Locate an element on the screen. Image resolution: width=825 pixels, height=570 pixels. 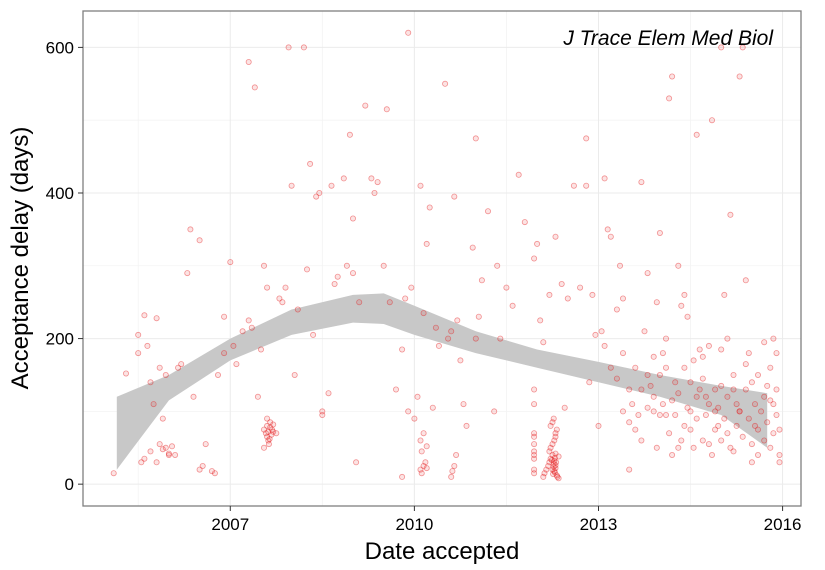
y-tick-labels: 0 200 400 600 is located at coordinates (60, 266).